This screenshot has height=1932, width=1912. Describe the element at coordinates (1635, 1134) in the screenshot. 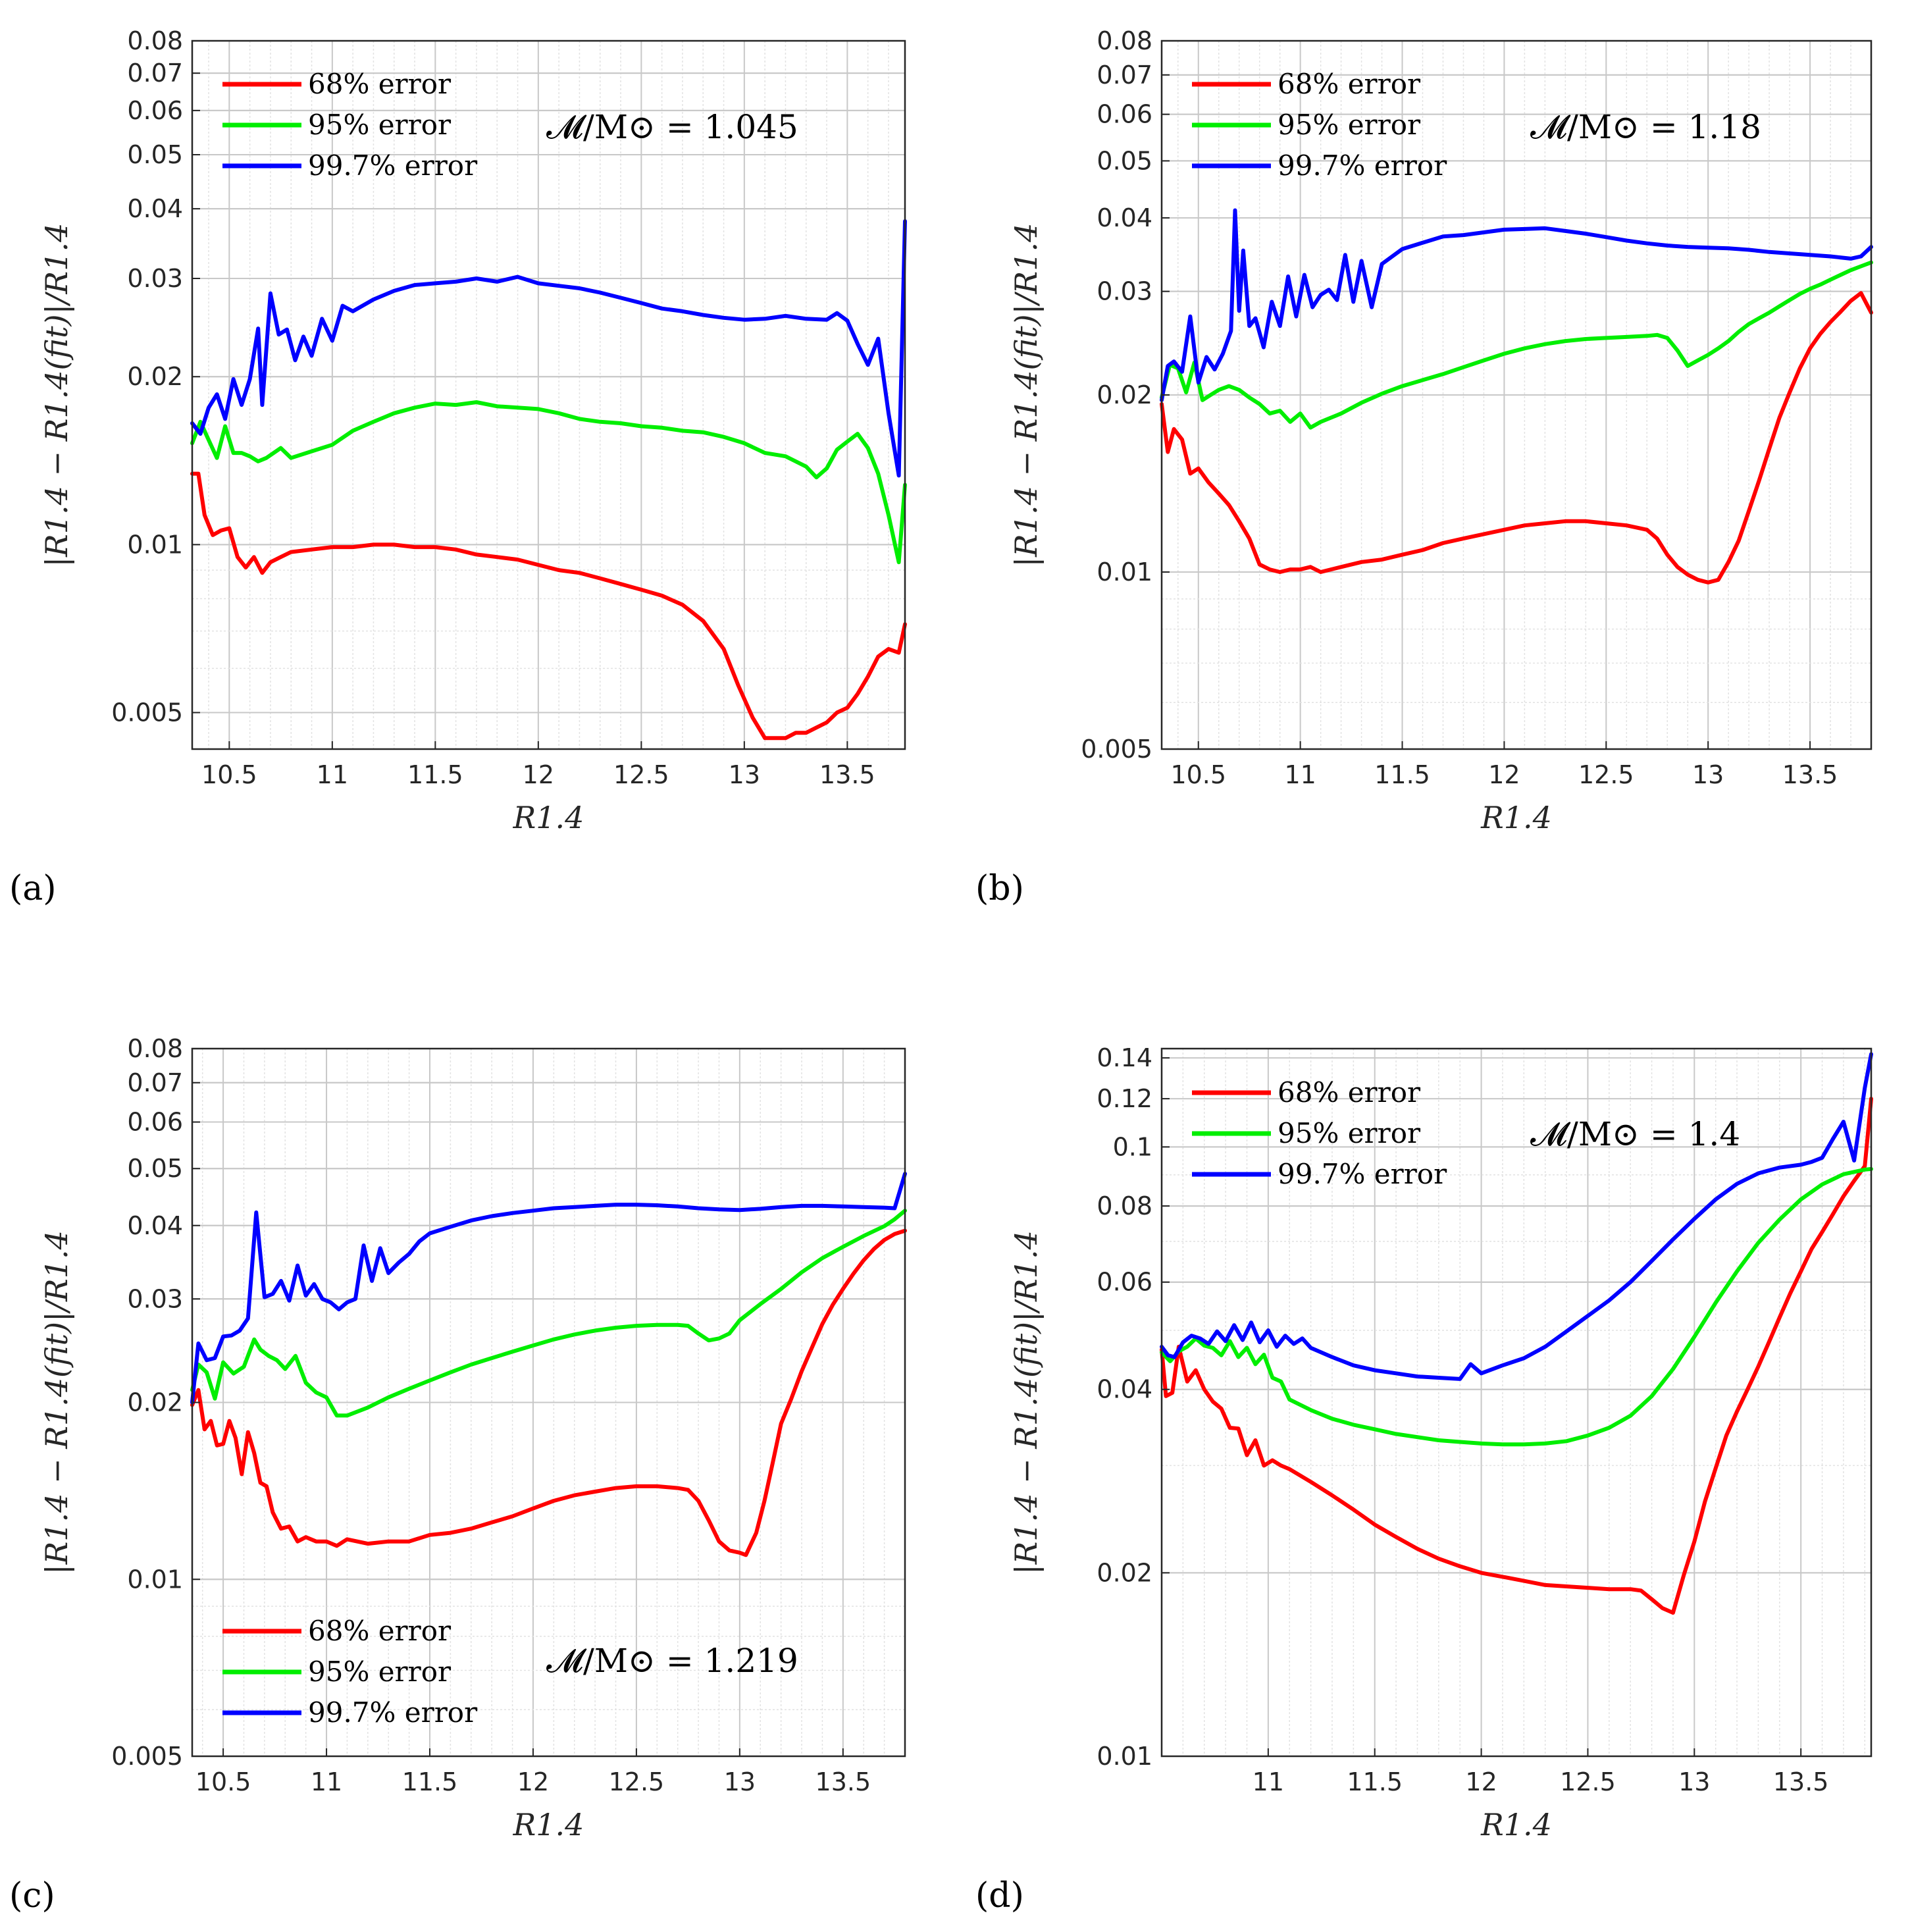

I see `mass-annotation: 𝓜/M⊙ = 1.4` at that location.